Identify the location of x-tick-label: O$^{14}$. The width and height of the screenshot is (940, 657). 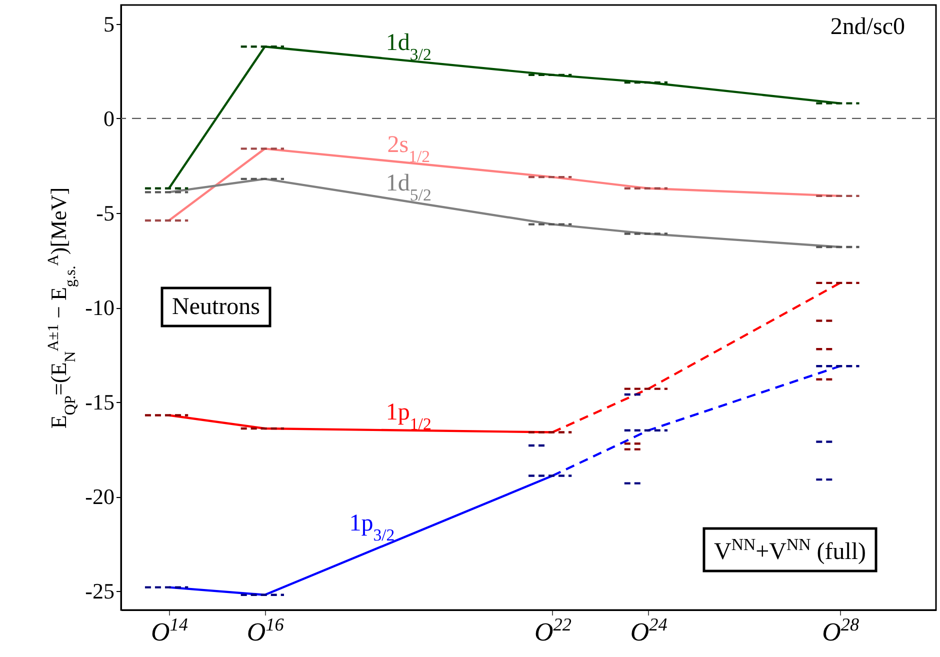
(169, 630).